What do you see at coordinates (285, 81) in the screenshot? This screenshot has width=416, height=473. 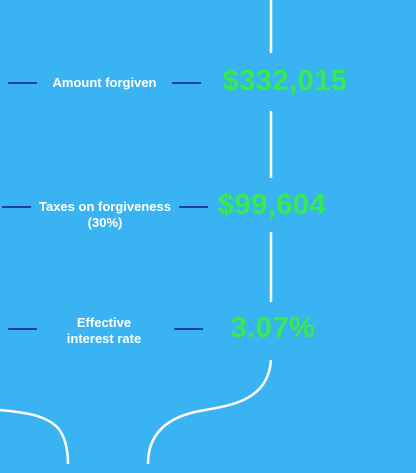 I see `stat-value: $332,015` at bounding box center [285, 81].